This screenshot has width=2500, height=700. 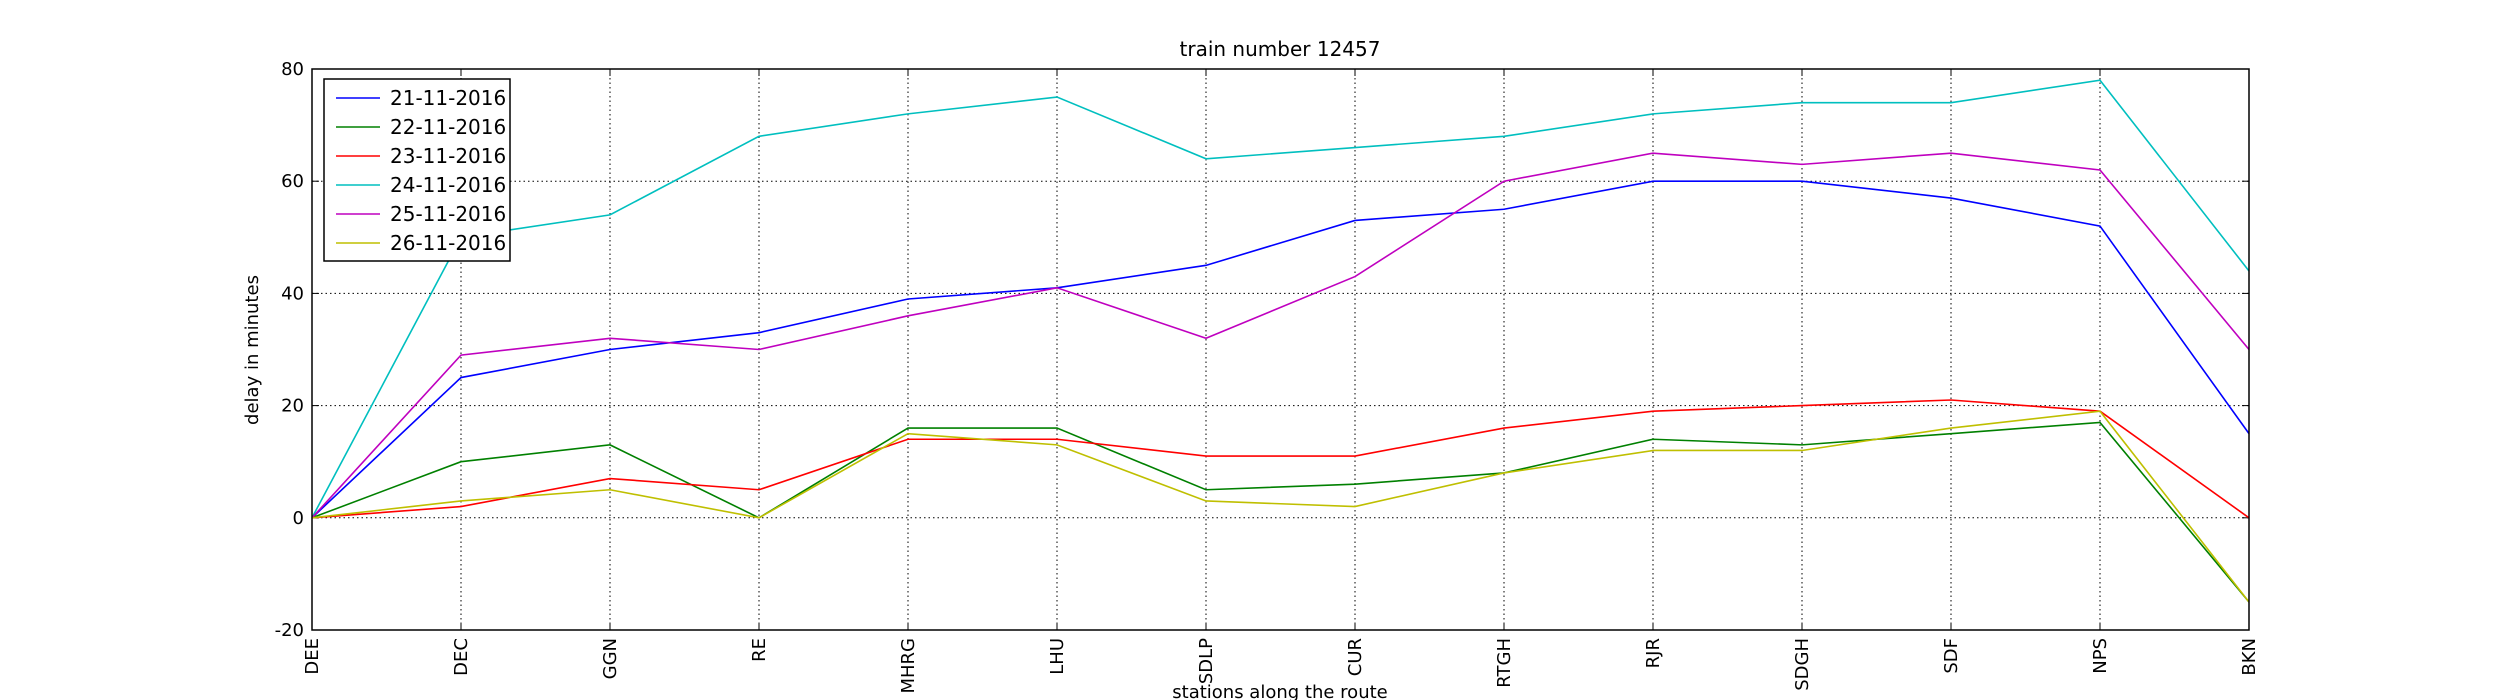 What do you see at coordinates (292, 181) in the screenshot?
I see `y-tick-label: 60` at bounding box center [292, 181].